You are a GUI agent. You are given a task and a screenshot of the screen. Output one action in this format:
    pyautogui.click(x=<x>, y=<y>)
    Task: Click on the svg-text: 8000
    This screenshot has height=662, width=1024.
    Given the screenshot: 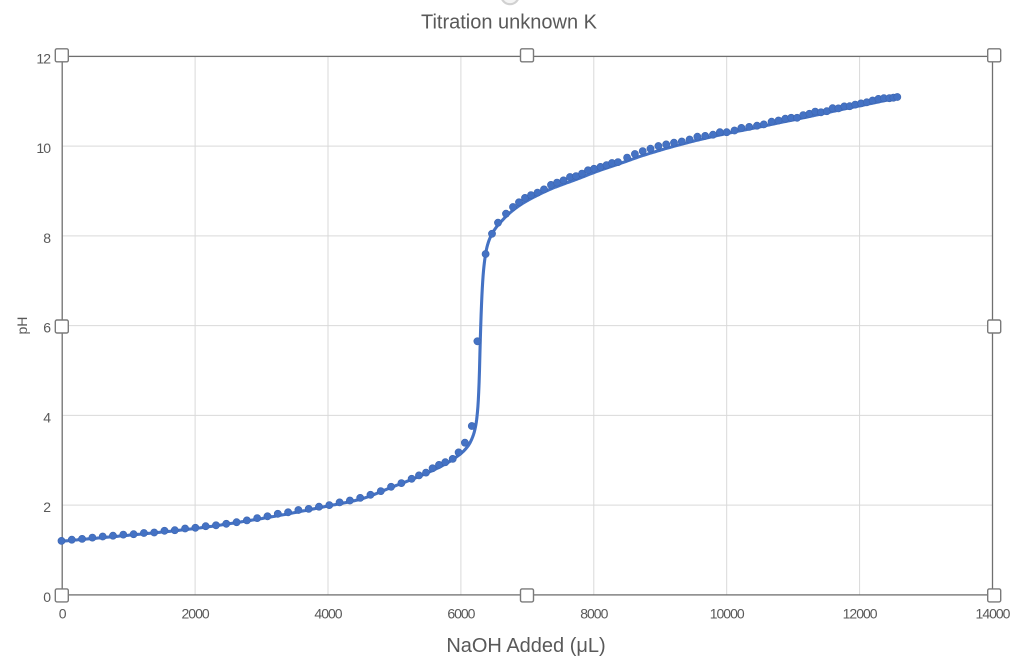 What is the action you would take?
    pyautogui.click(x=594, y=613)
    